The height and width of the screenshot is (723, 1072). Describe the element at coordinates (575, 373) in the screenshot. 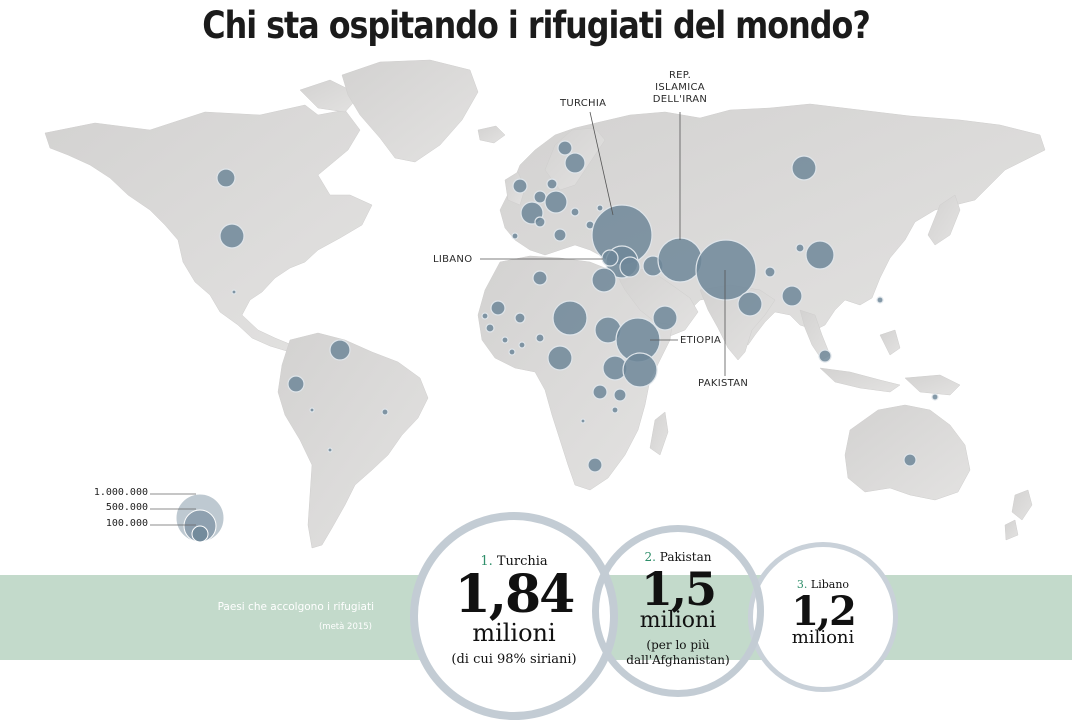

I see `africa` at that location.